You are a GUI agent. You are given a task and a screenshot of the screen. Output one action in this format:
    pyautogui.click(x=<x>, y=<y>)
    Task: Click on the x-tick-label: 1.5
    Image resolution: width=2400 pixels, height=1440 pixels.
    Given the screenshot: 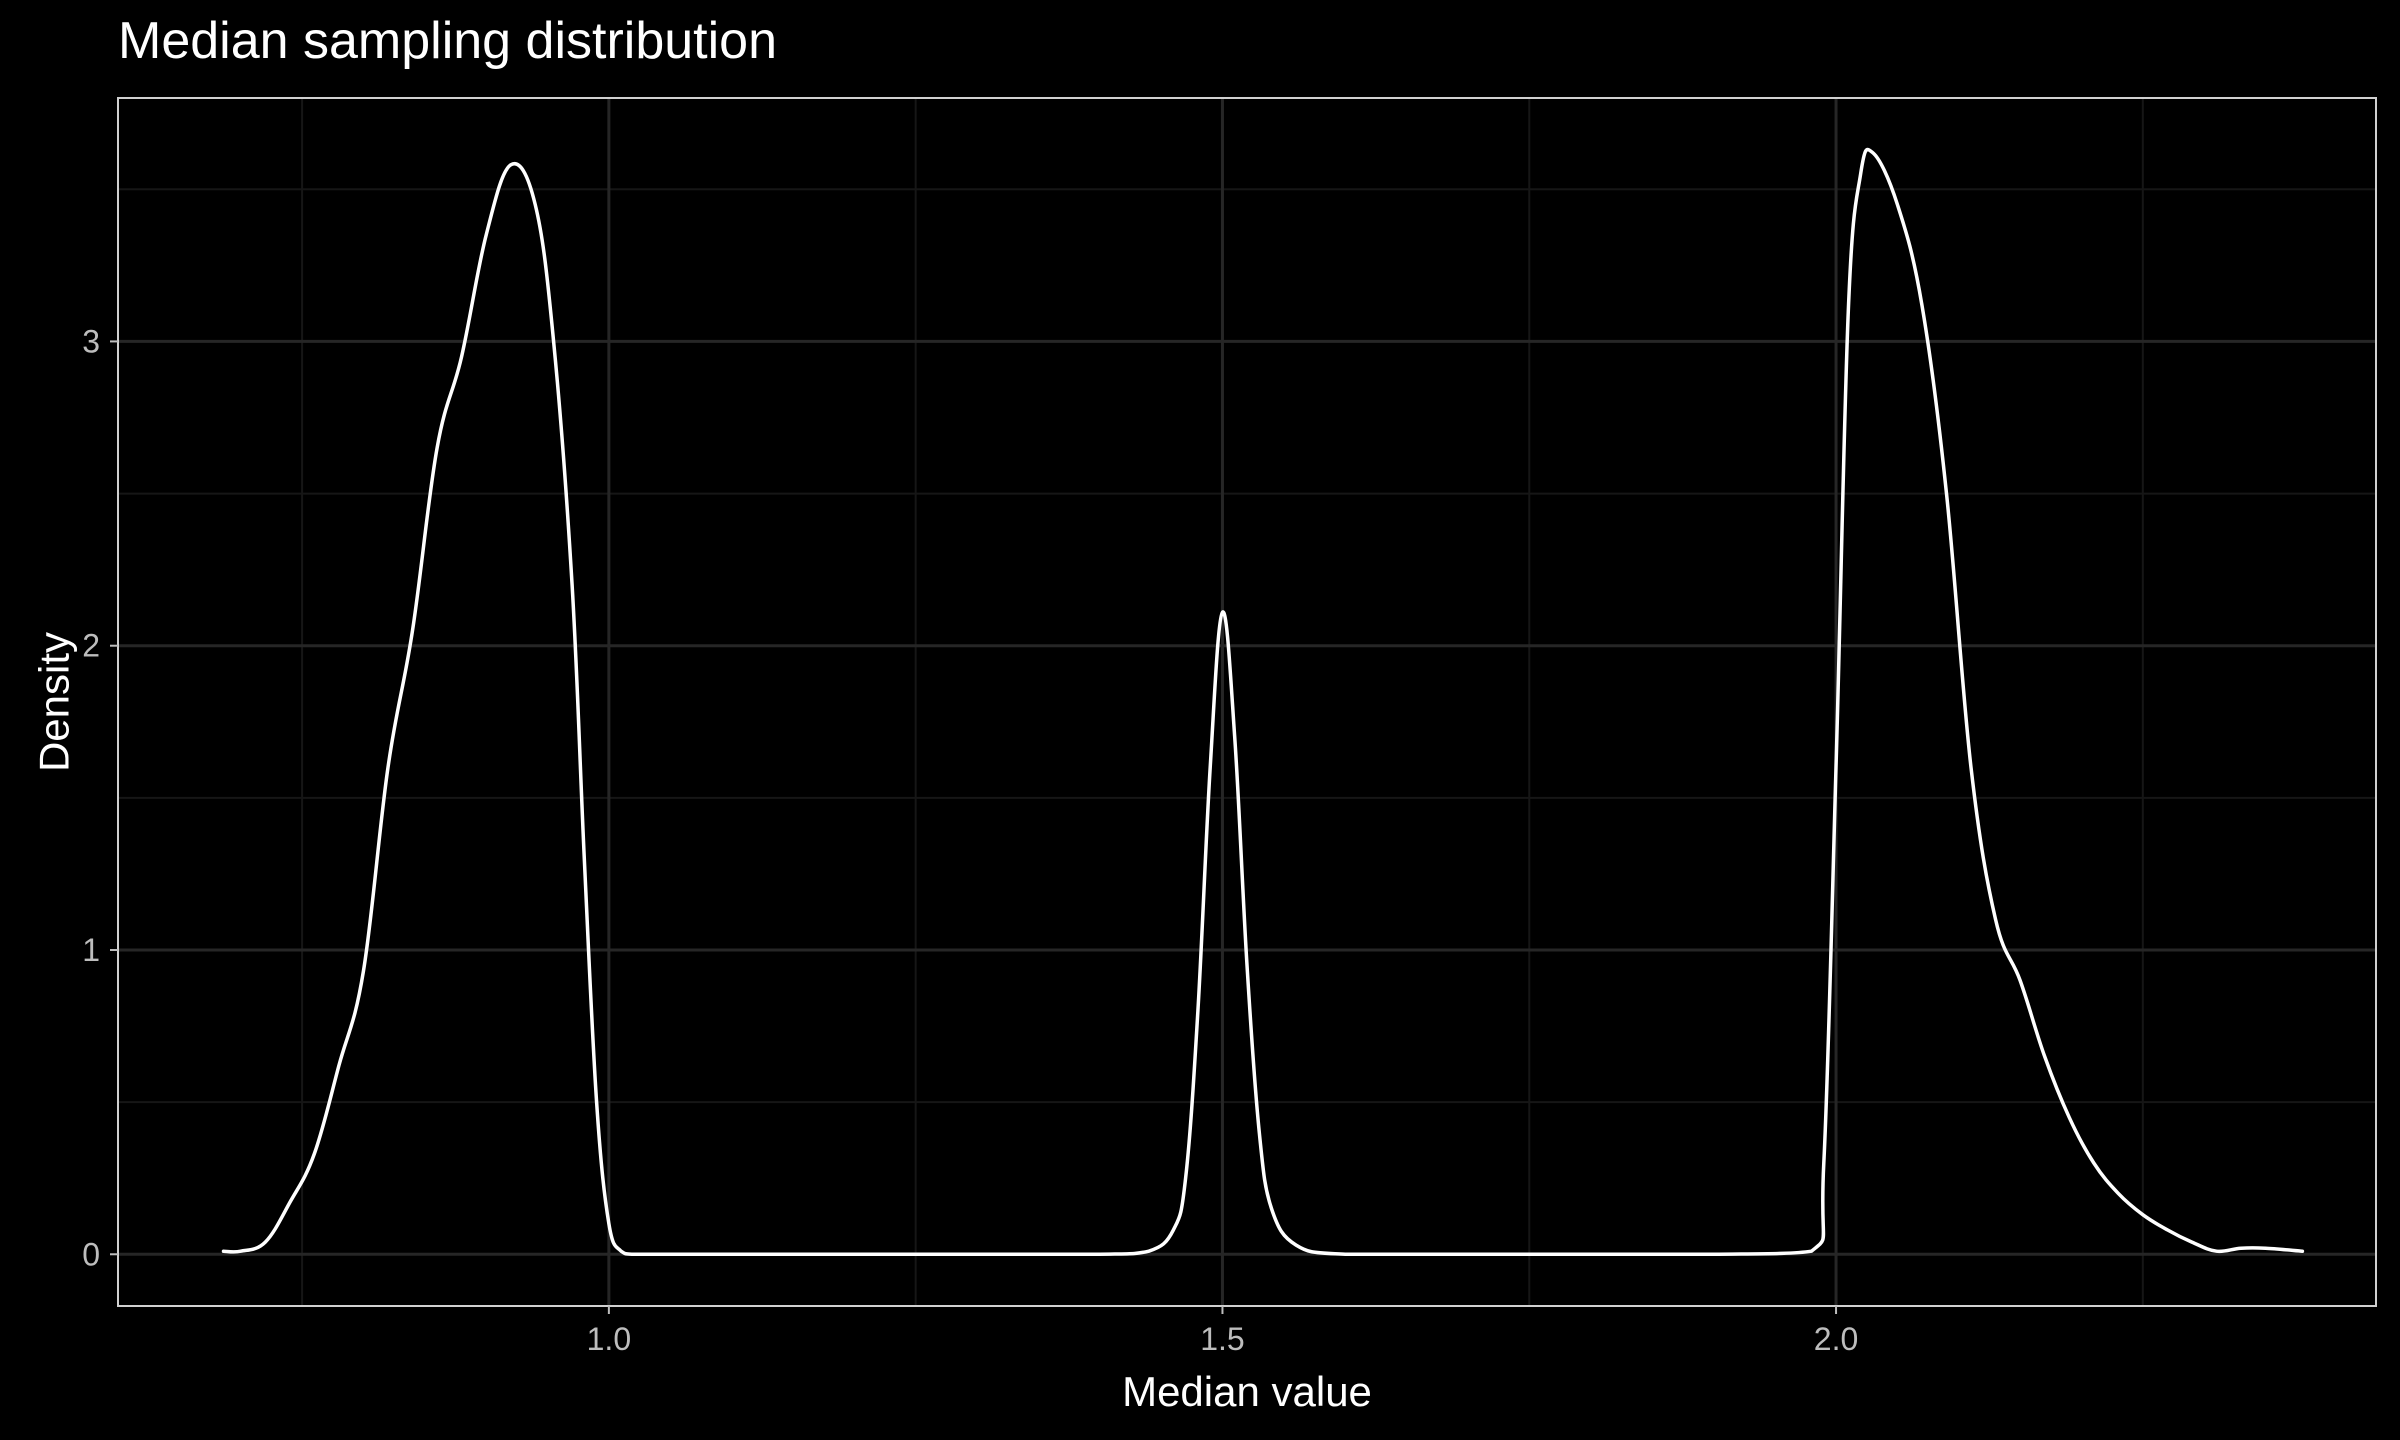 What is the action you would take?
    pyautogui.click(x=1222, y=1339)
    